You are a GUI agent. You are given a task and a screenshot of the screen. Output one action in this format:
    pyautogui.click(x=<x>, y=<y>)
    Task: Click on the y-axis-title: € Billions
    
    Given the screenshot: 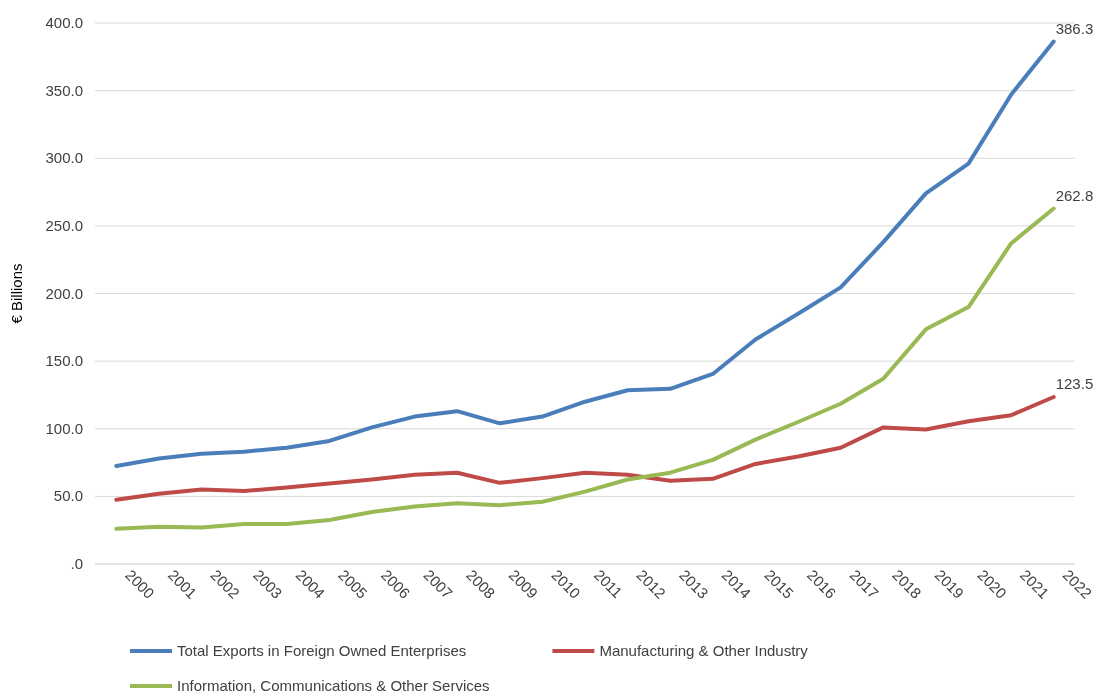 What is the action you would take?
    pyautogui.click(x=16, y=293)
    